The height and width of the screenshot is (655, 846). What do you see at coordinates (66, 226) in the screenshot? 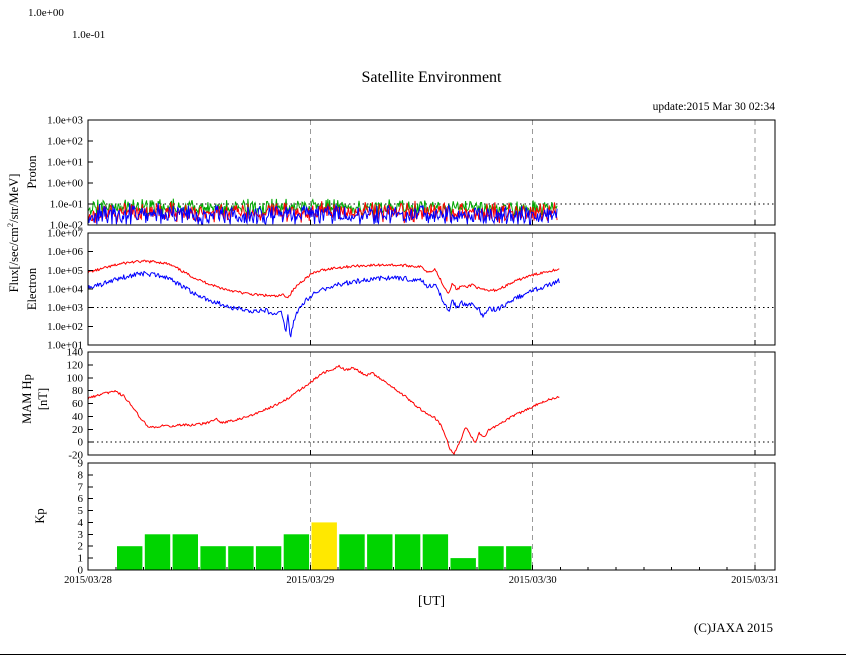
I see `y-tick-label: 1.0e-02` at bounding box center [66, 226].